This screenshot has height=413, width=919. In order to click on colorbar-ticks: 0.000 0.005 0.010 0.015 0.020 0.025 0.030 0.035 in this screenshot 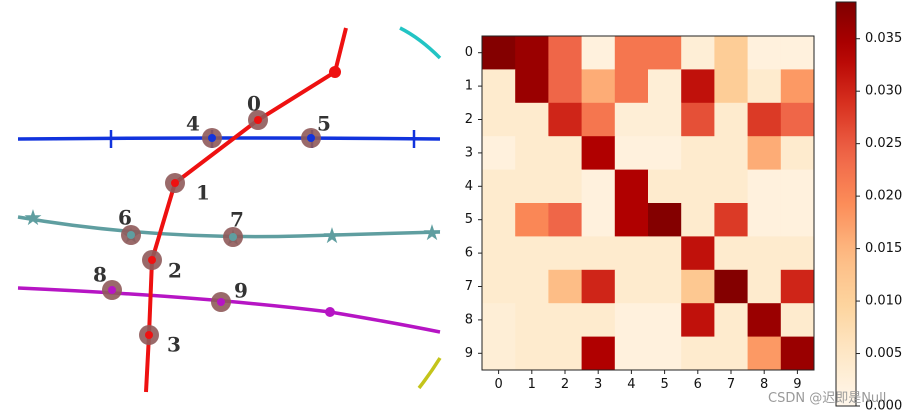, I will do `click(879, 222)`.